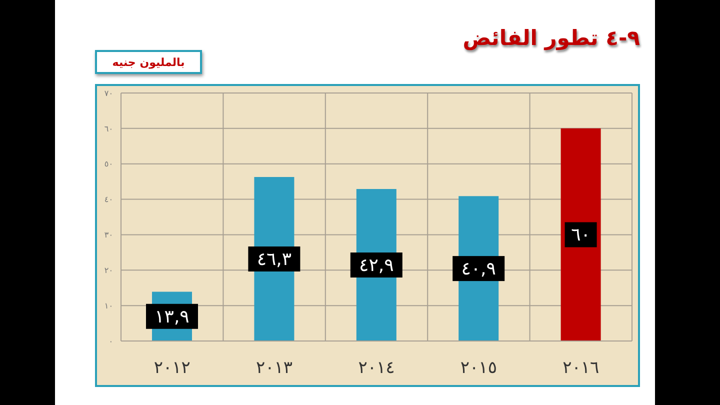  I want to click on chart-title: ٩-٤ تطور الفائض, so click(551, 38).